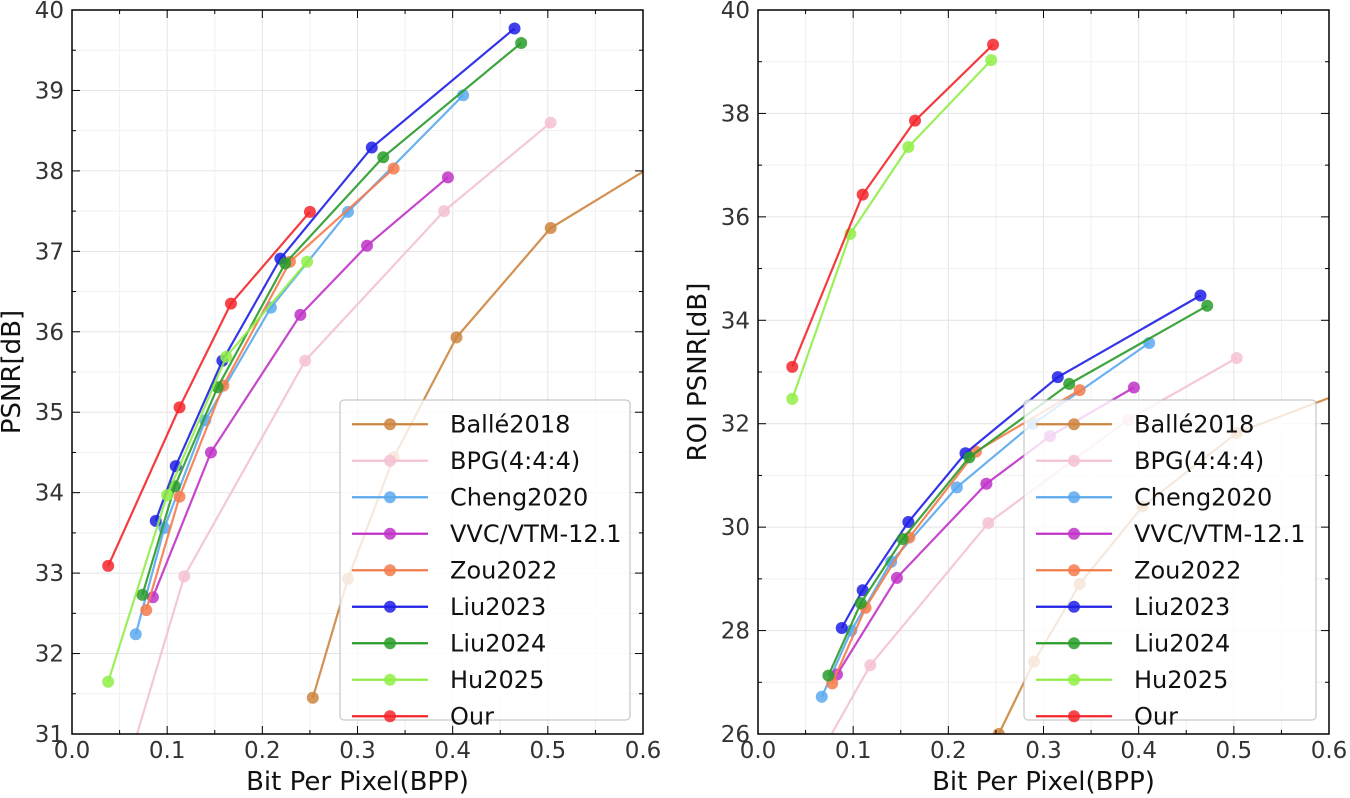  Describe the element at coordinates (72, 751) in the screenshot. I see `x-tick-label: 0.0` at that location.